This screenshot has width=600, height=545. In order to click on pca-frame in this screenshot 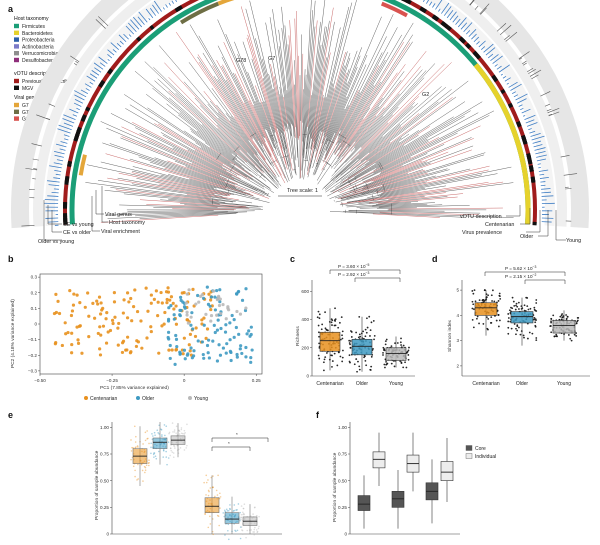, I will do `click(151, 324)`.